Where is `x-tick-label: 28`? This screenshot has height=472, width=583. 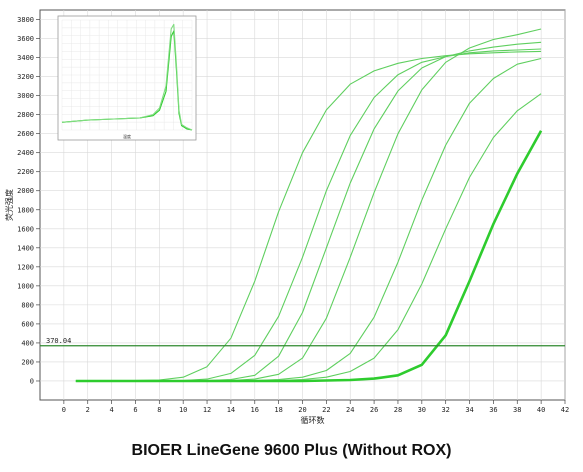 x-tick-label: 28 is located at coordinates (398, 410).